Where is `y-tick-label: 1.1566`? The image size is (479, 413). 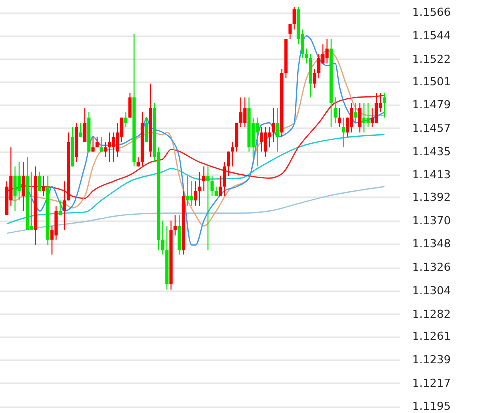
y-tick-label: 1.1566 is located at coordinates (431, 13).